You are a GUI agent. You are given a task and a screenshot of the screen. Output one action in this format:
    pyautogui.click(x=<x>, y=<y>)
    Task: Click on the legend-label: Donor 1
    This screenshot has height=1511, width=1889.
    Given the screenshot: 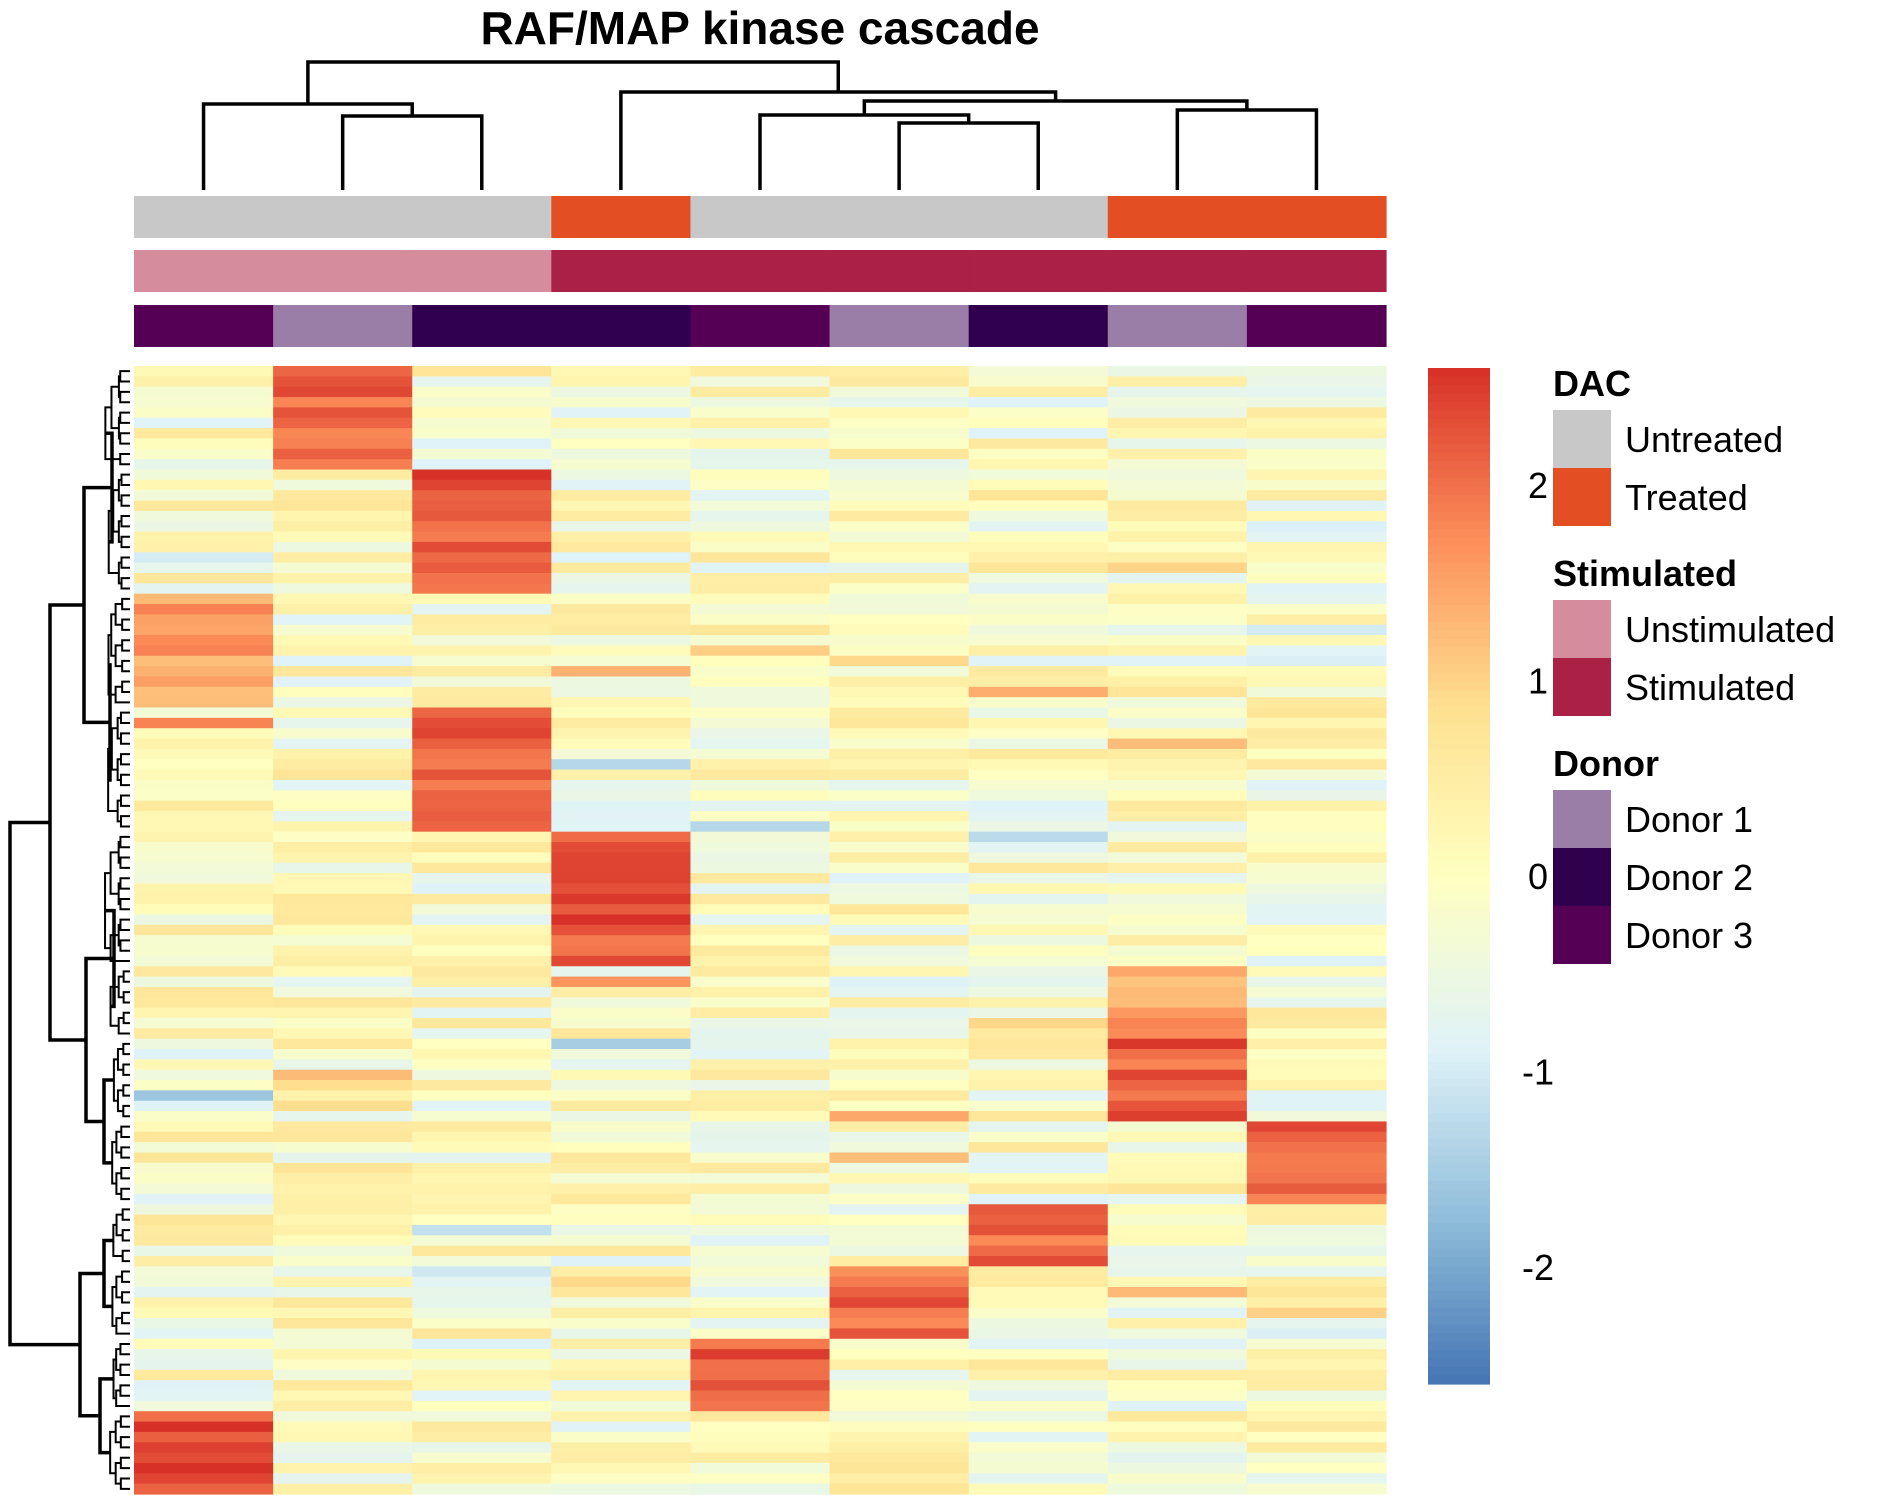 What is the action you would take?
    pyautogui.click(x=1689, y=819)
    